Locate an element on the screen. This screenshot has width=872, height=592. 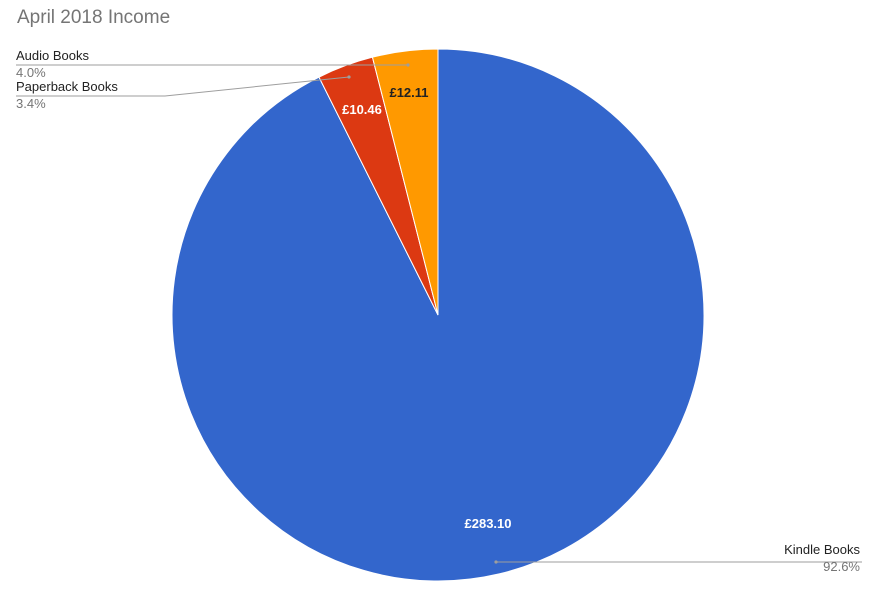
slice-name-kindle-books: Kindle Books is located at coordinates (822, 549).